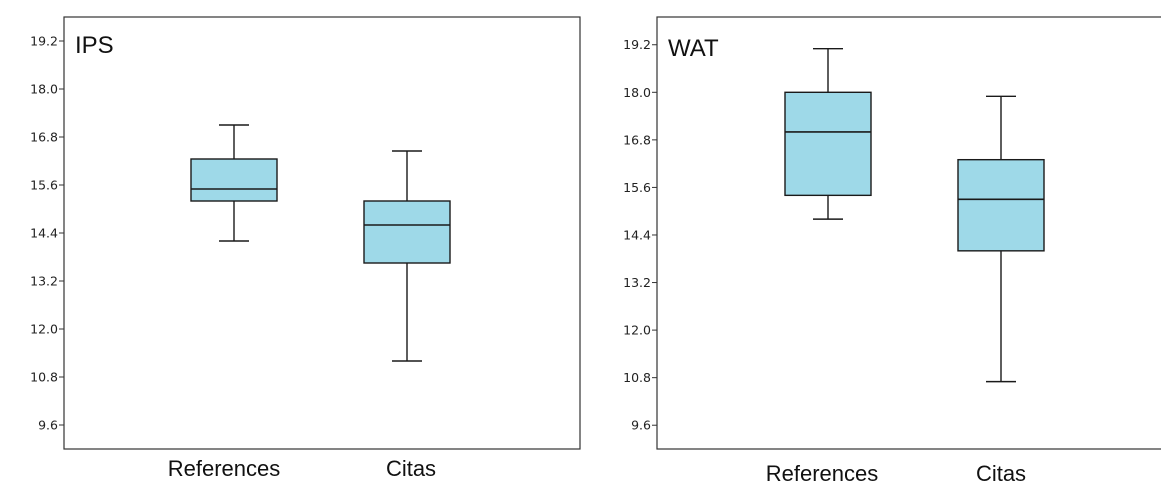 The width and height of the screenshot is (1161, 481). Describe the element at coordinates (94, 45) in the screenshot. I see `panel-title: IPS` at that location.